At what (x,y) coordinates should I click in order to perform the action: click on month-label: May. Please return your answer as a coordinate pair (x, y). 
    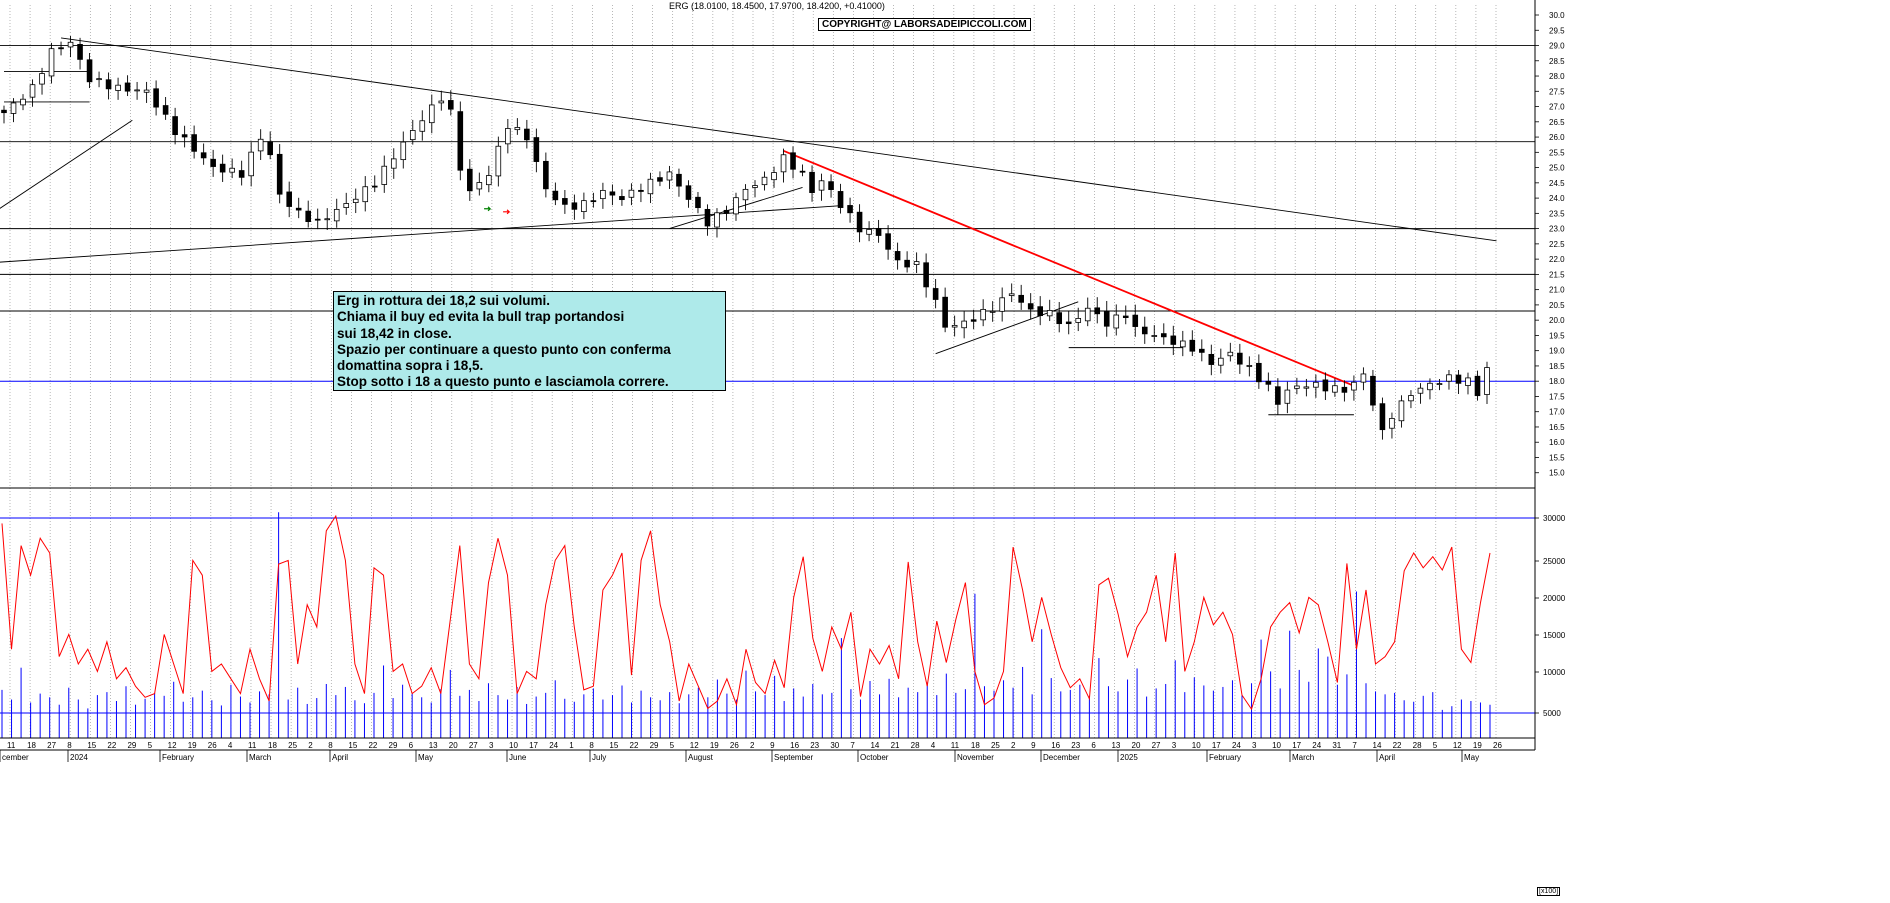
    Looking at the image, I should click on (1471, 757).